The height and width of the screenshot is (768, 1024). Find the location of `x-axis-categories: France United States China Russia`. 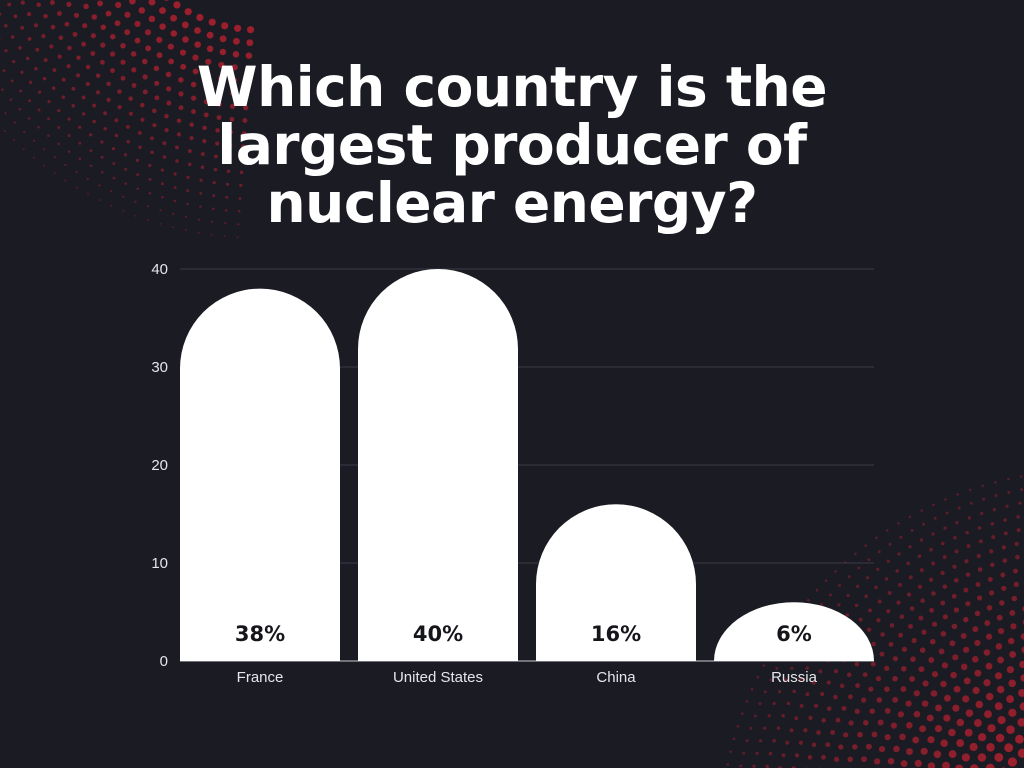

x-axis-categories: France United States China Russia is located at coordinates (527, 677).